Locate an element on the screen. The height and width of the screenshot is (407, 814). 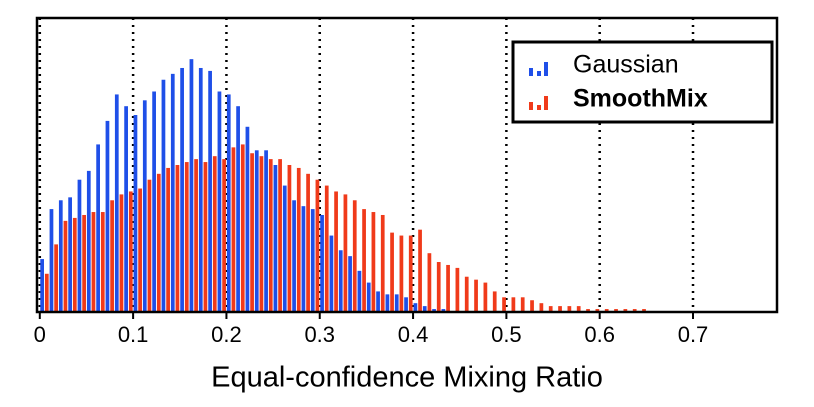
x-tick-label: 0.6 is located at coordinates (599, 334).